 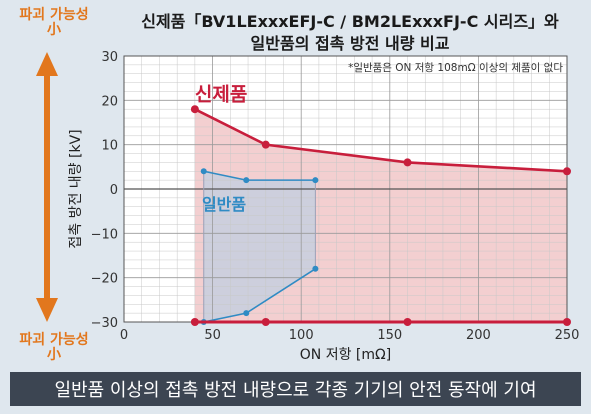 I want to click on y-tick-label: −30, so click(x=104, y=323).